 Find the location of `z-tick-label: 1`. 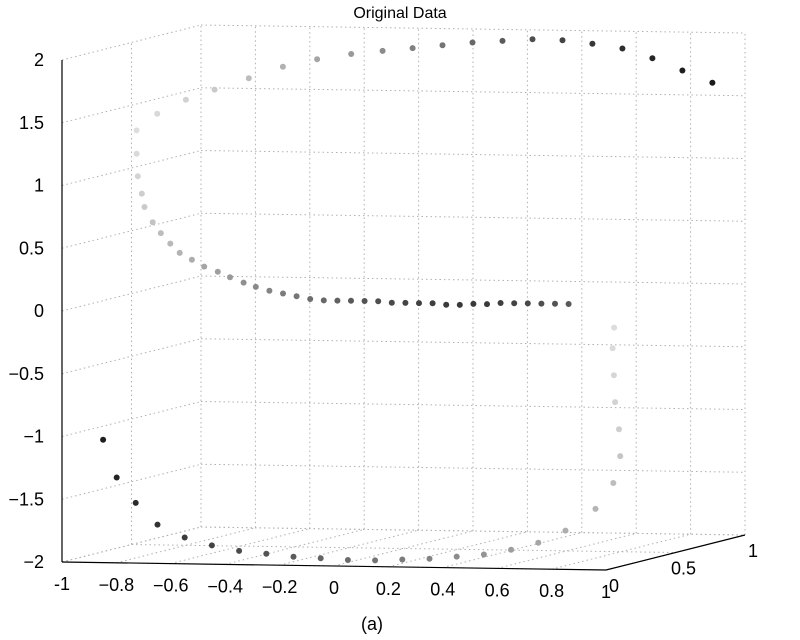

z-tick-label: 1 is located at coordinates (39, 186).